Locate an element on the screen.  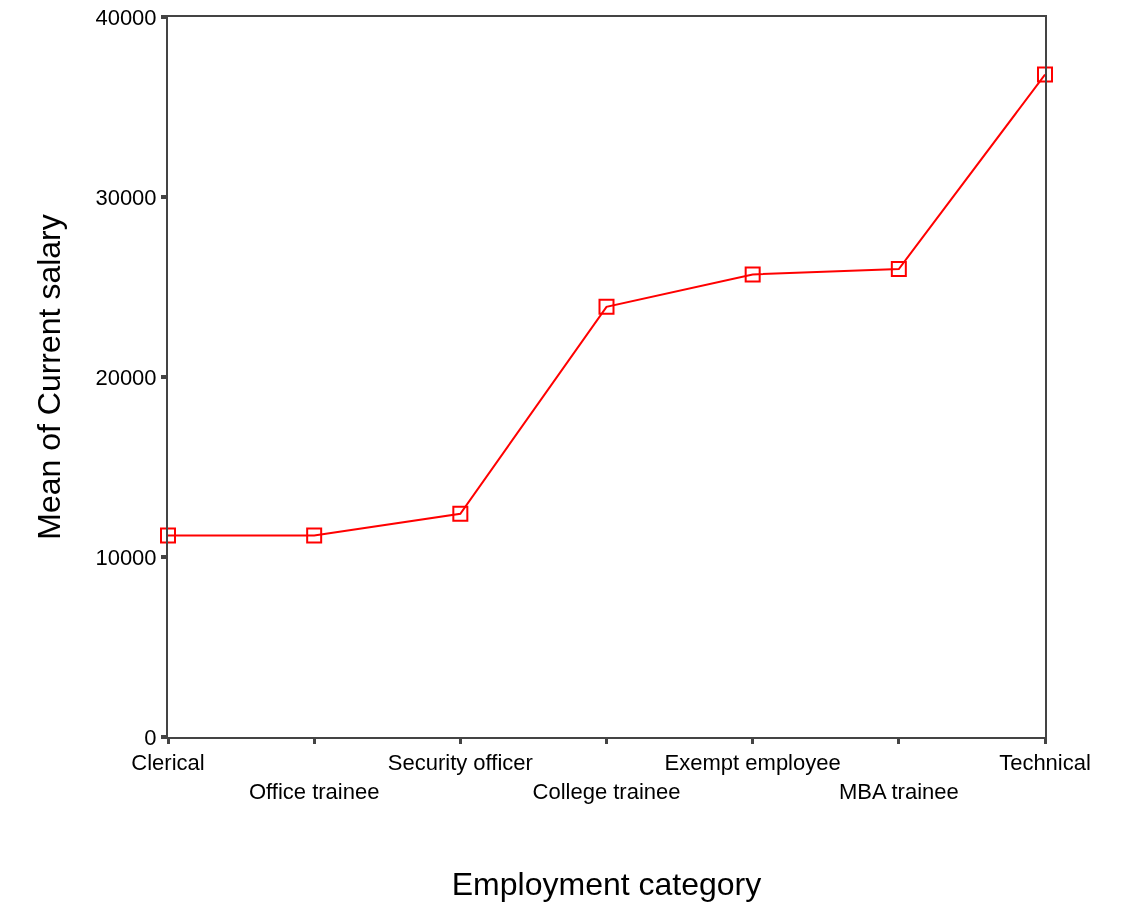
x-tick-label: College trainee is located at coordinates (606, 791).